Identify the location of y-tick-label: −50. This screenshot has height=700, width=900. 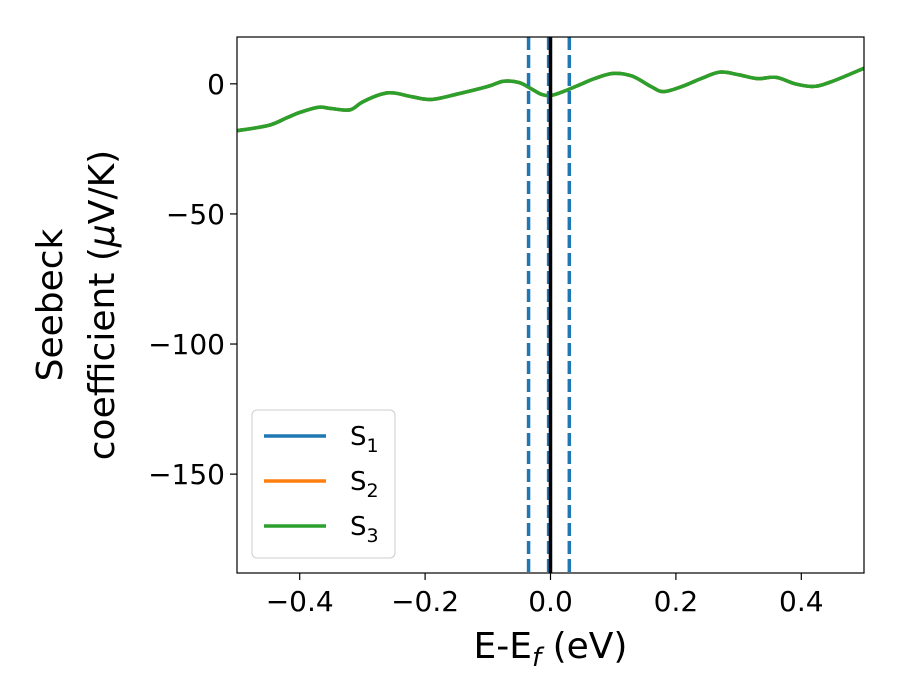
(195, 214).